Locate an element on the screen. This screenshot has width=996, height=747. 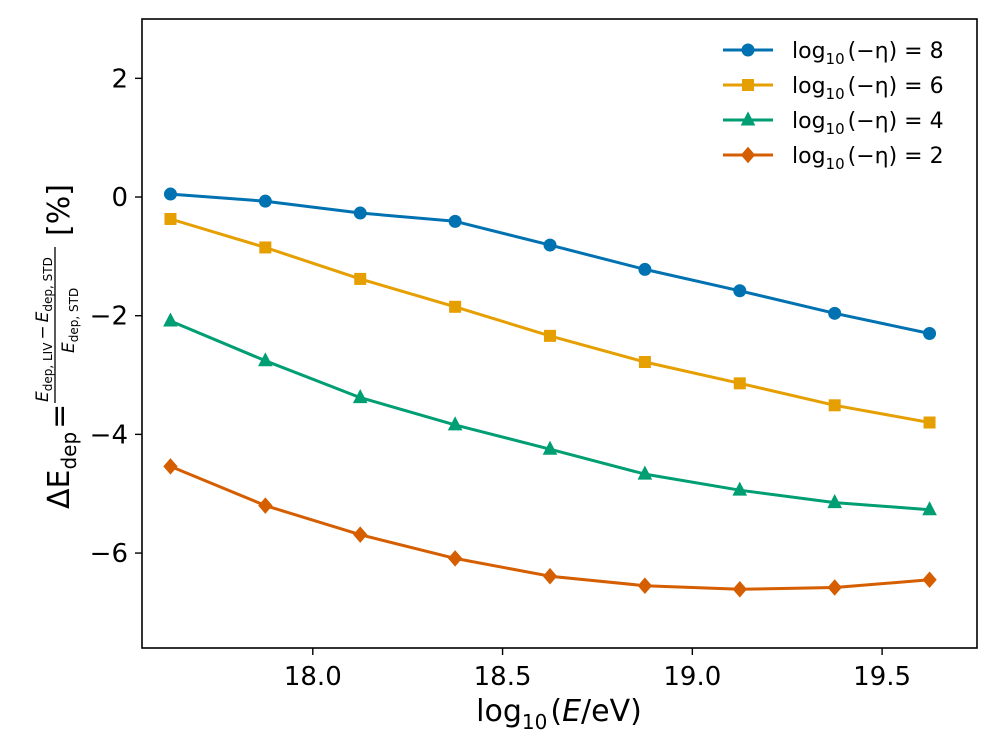
legend-label: log10 (−η) = 2 is located at coordinates (868, 158).